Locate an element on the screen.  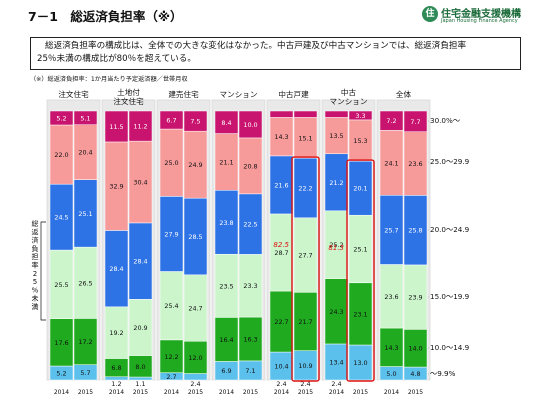
data-label: 25.5 is located at coordinates (61, 285).